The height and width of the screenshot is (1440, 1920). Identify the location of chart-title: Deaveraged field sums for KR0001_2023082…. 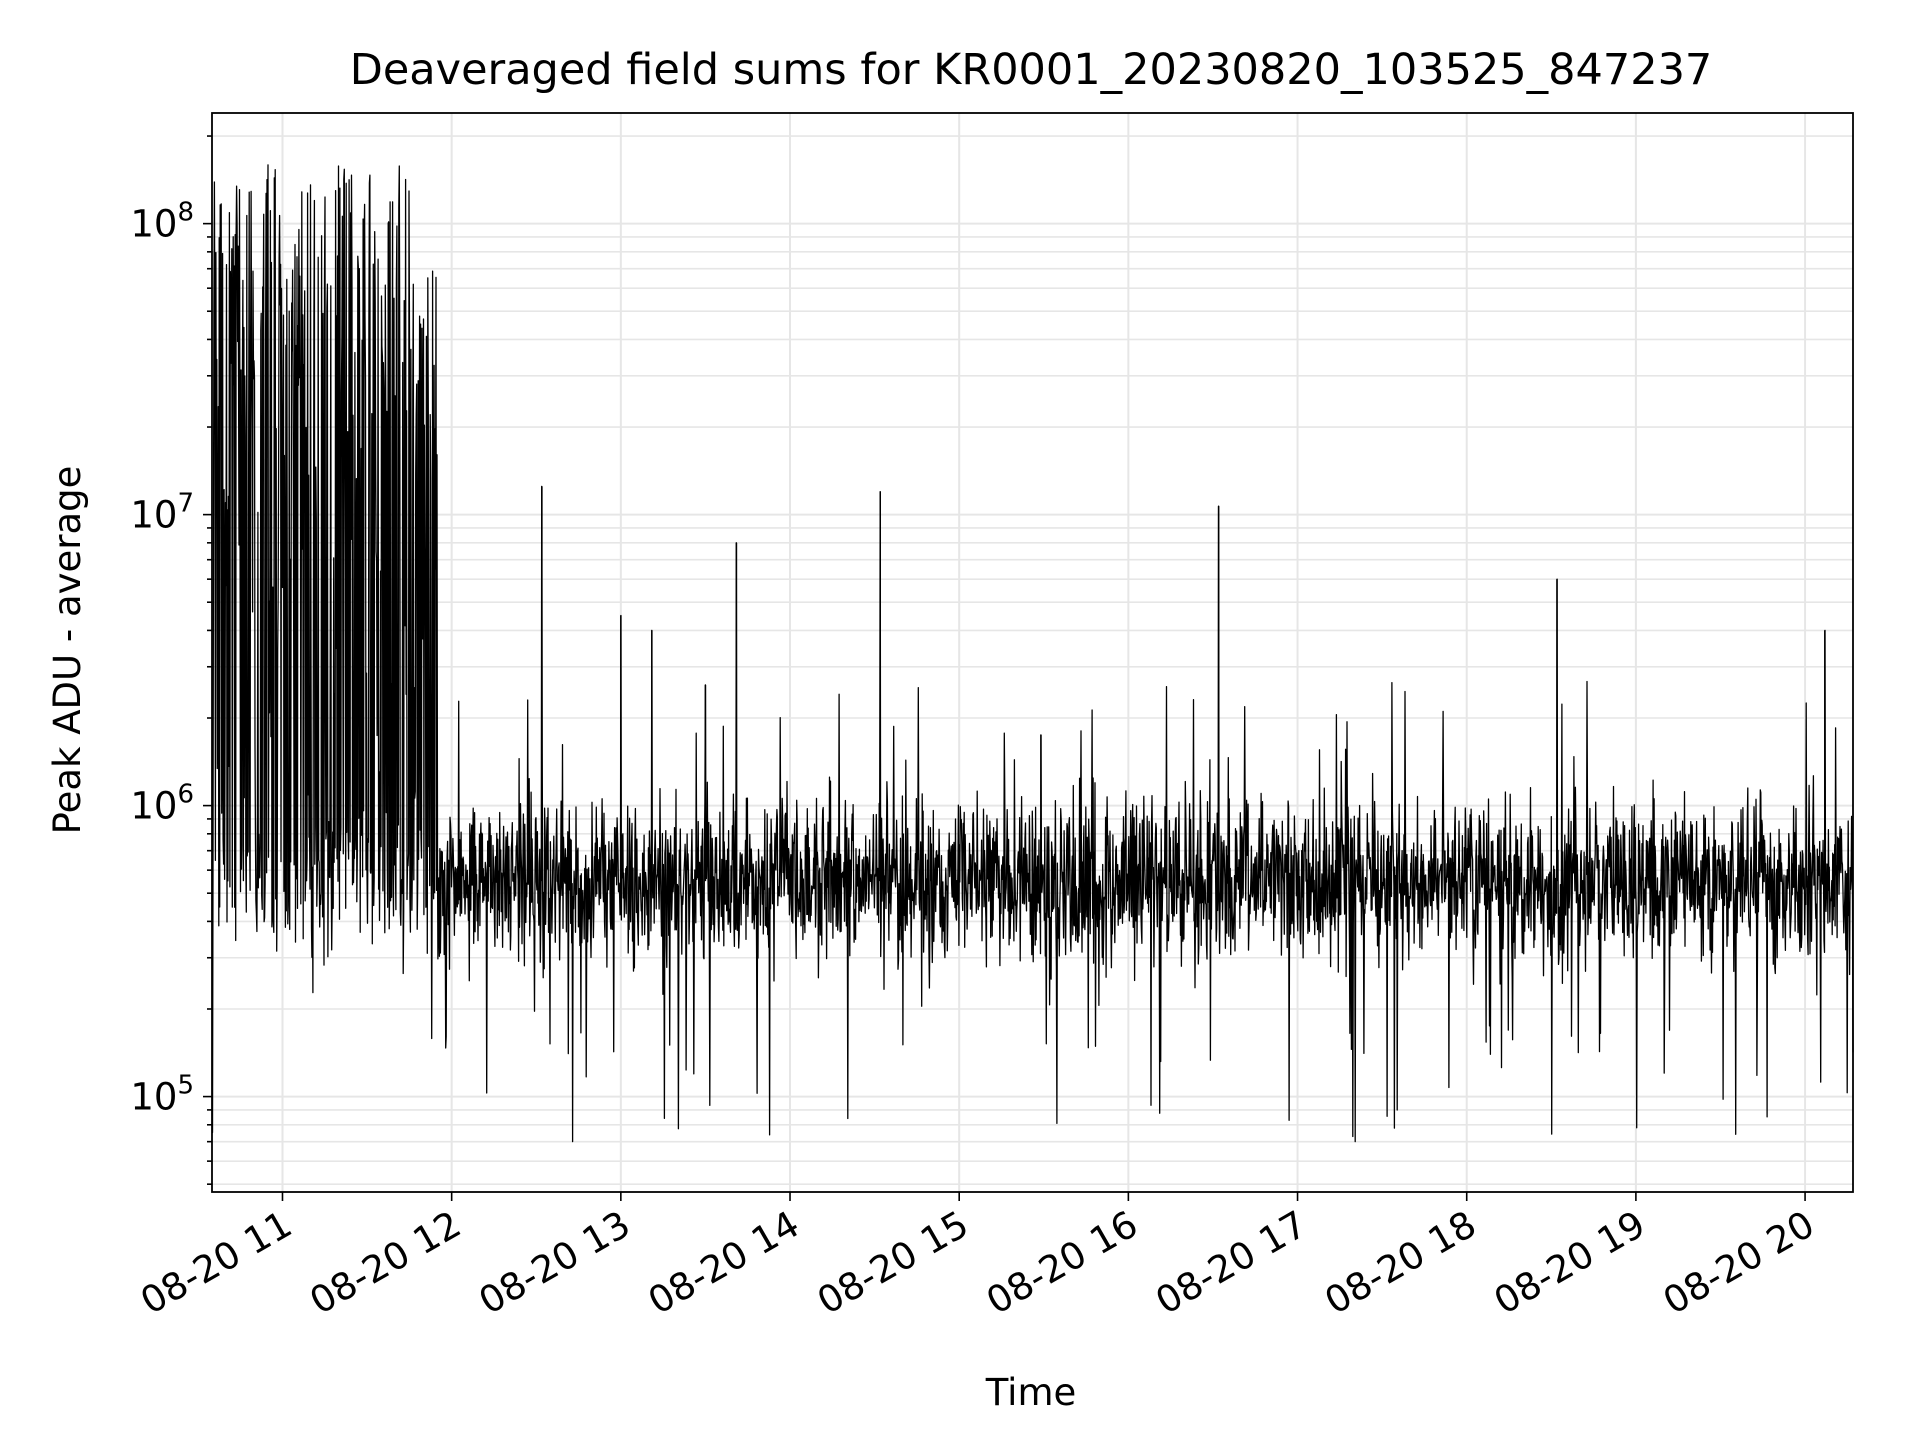
(1031, 70).